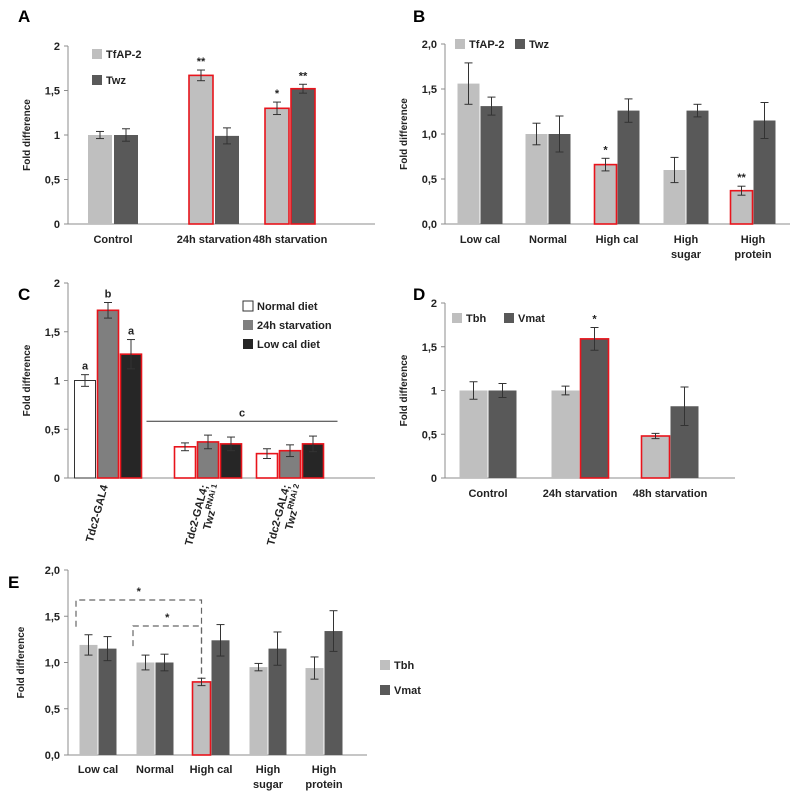 The width and height of the screenshot is (795, 800). I want to click on bracket-label: c, so click(242, 413).